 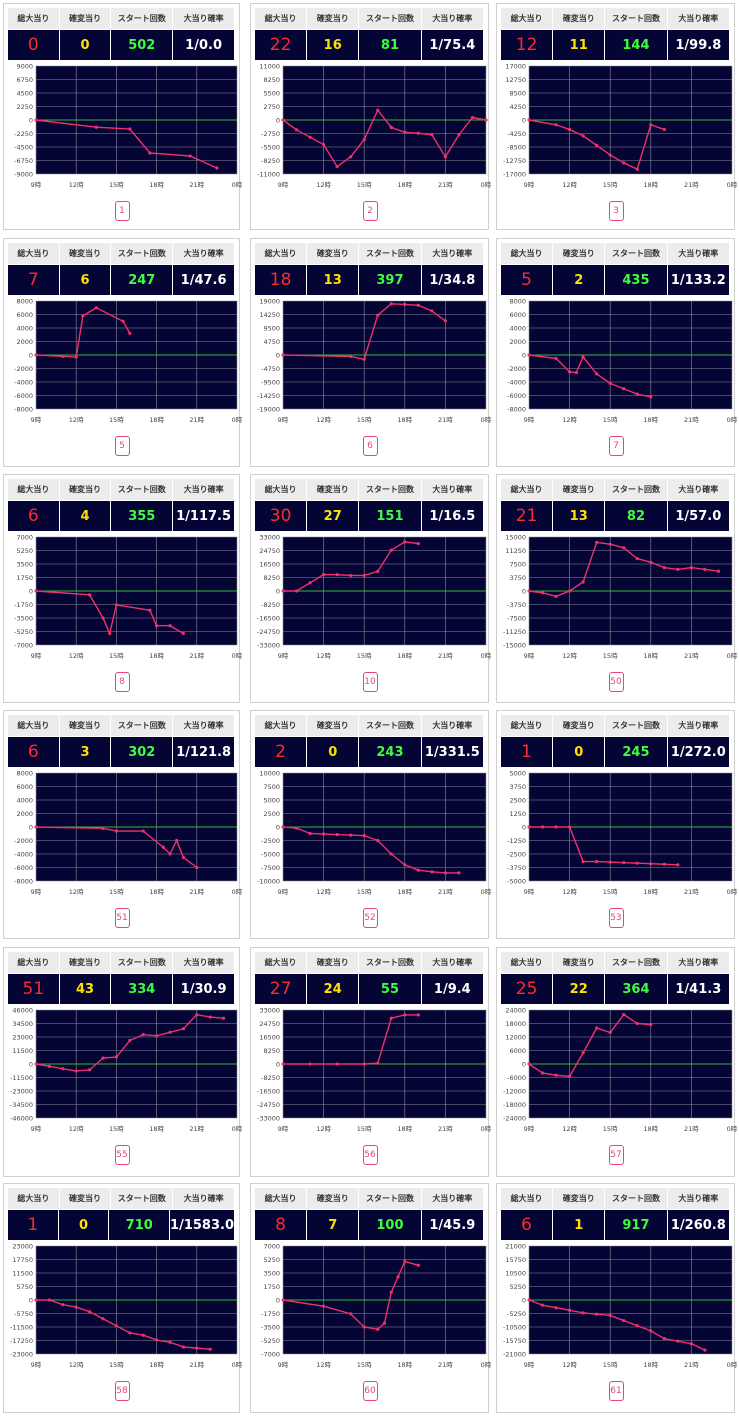 I want to click on y-tick-label: 17000, so click(x=515, y=66).